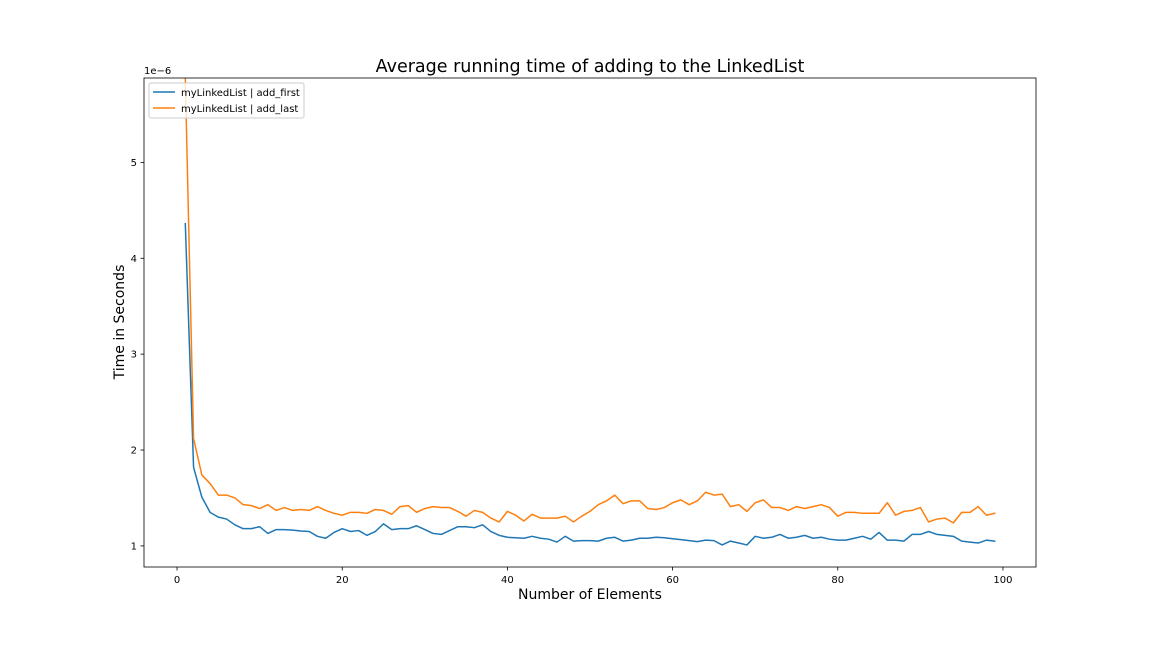 This screenshot has height=648, width=1152. What do you see at coordinates (590, 595) in the screenshot?
I see `x-axis-label: Number of Elements` at bounding box center [590, 595].